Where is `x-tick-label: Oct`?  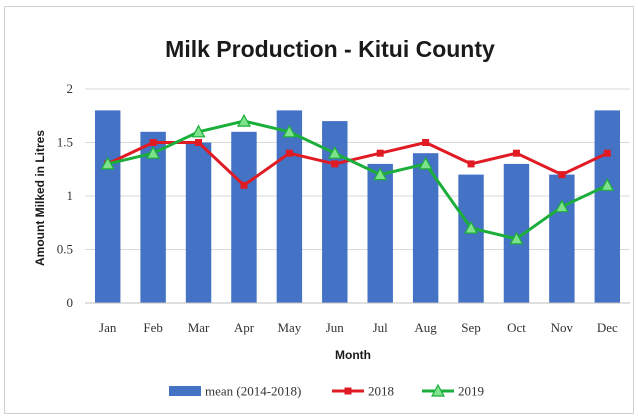 x-tick-label: Oct is located at coordinates (516, 327).